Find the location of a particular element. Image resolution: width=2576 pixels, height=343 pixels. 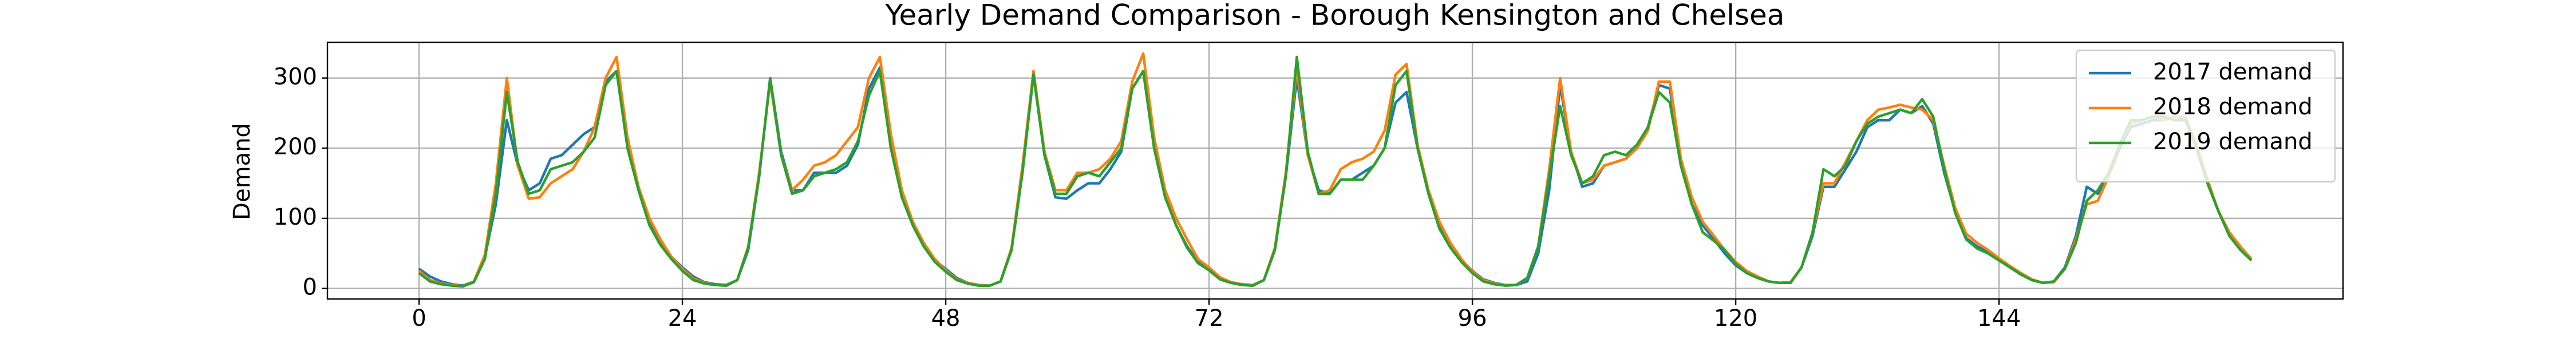

legend-label: 2019 demand is located at coordinates (2233, 142).